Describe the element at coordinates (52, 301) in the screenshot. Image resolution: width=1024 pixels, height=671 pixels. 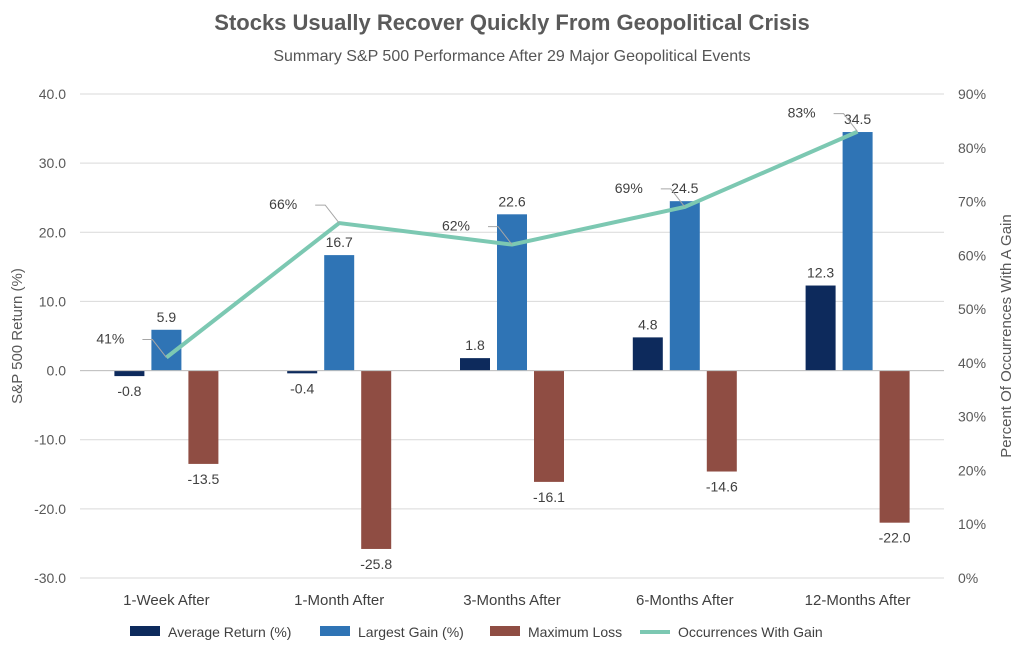
I see `y-tick-label: 10.0` at that location.